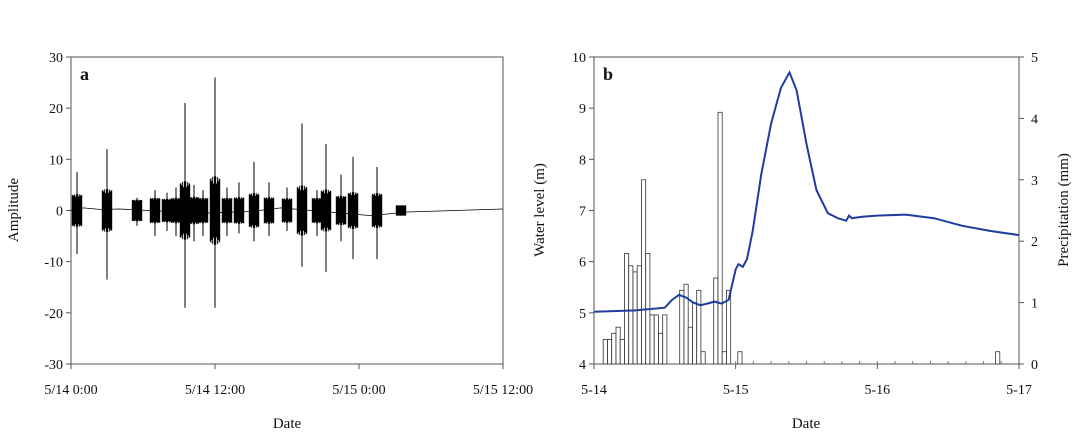 The image size is (1080, 436). Describe the element at coordinates (1034, 181) in the screenshot. I see `panel-b-y2-tick-label: 3` at that location.